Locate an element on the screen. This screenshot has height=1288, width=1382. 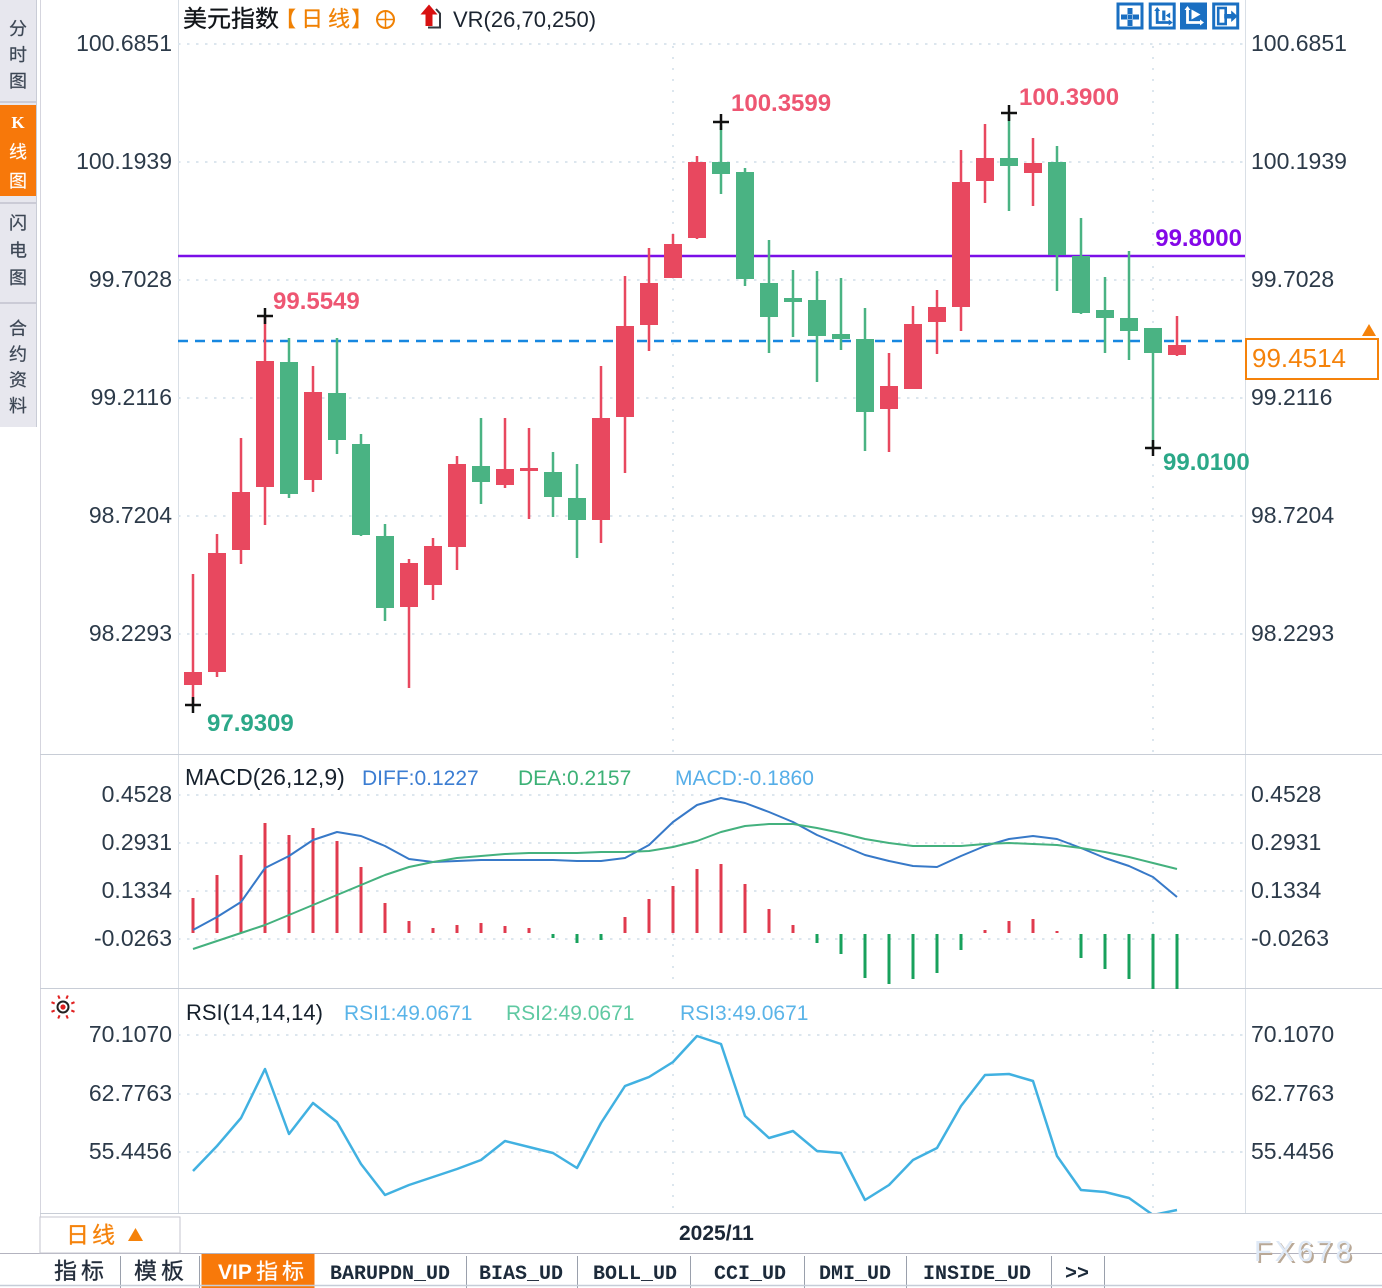
svg-text: VR(26,70,250) is located at coordinates (524, 19).